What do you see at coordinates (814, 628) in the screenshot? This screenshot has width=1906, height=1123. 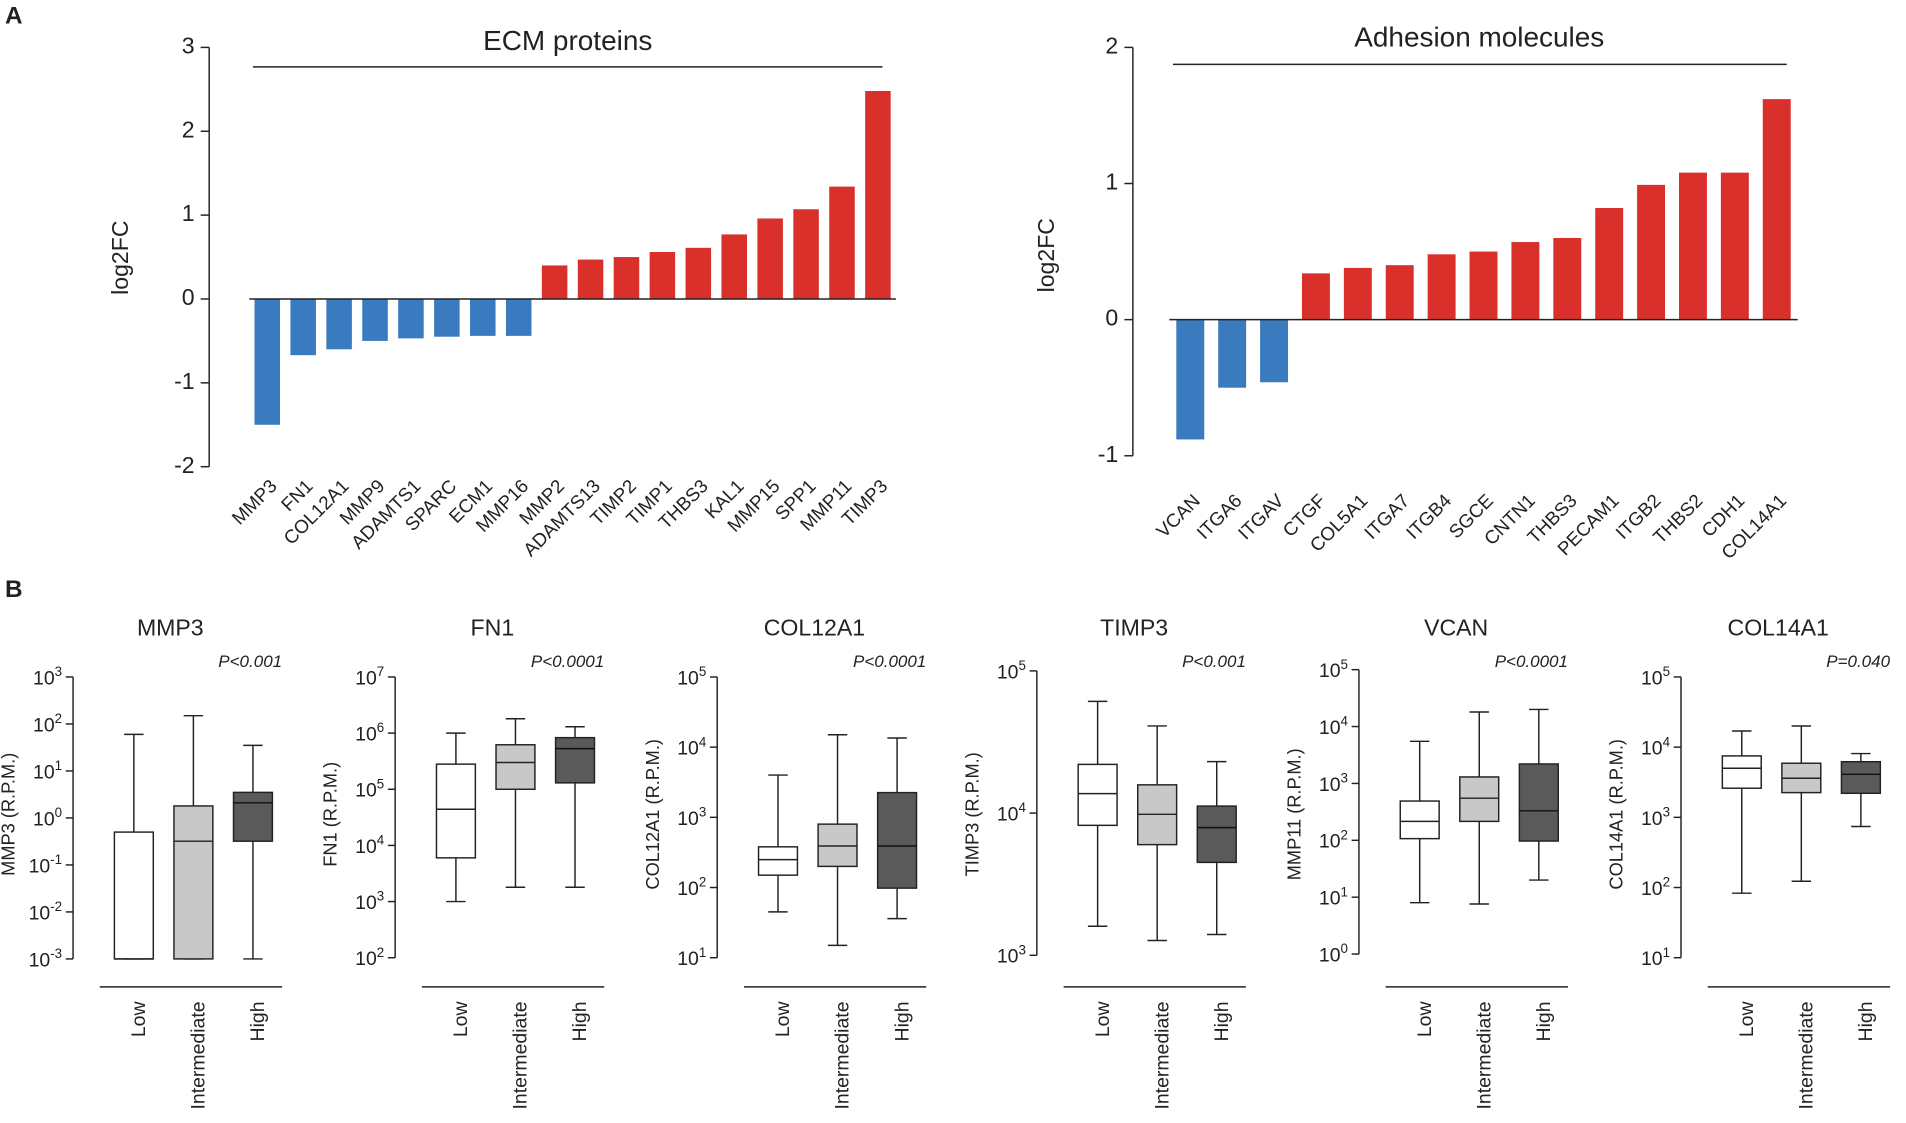 I see `panel-title: COL12A1` at bounding box center [814, 628].